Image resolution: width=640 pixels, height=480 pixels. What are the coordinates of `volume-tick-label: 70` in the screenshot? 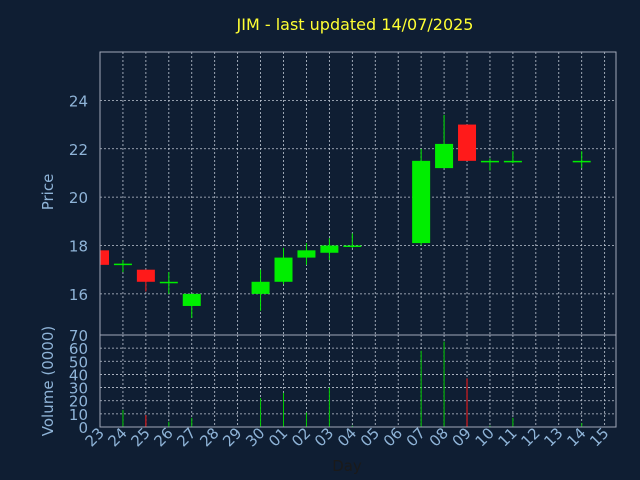 It's located at (78, 336).